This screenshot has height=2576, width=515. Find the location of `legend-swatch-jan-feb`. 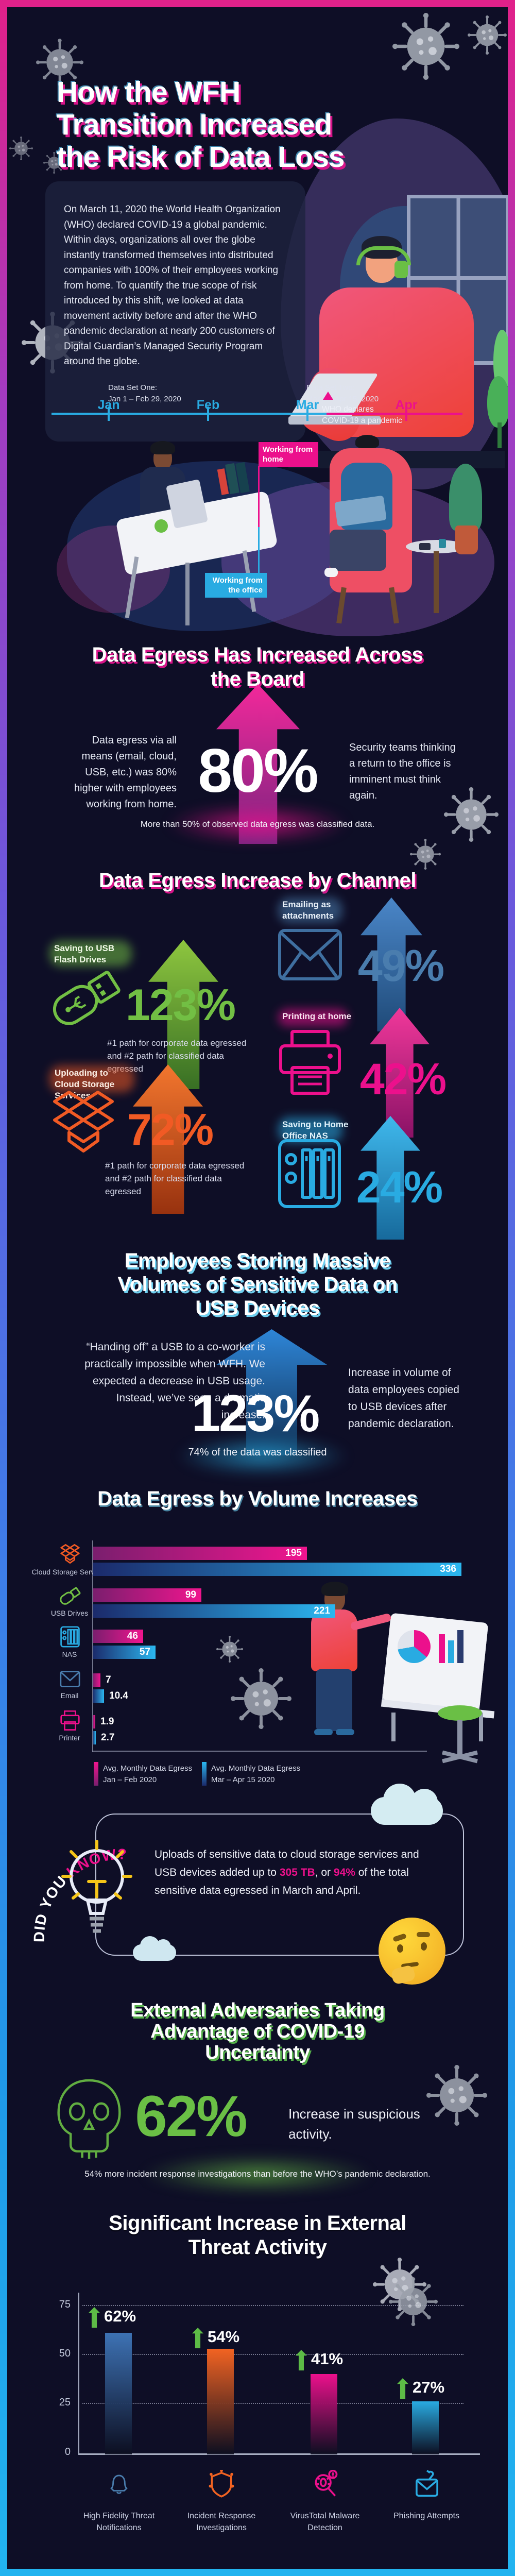

legend-swatch-jan-feb is located at coordinates (96, 1774).